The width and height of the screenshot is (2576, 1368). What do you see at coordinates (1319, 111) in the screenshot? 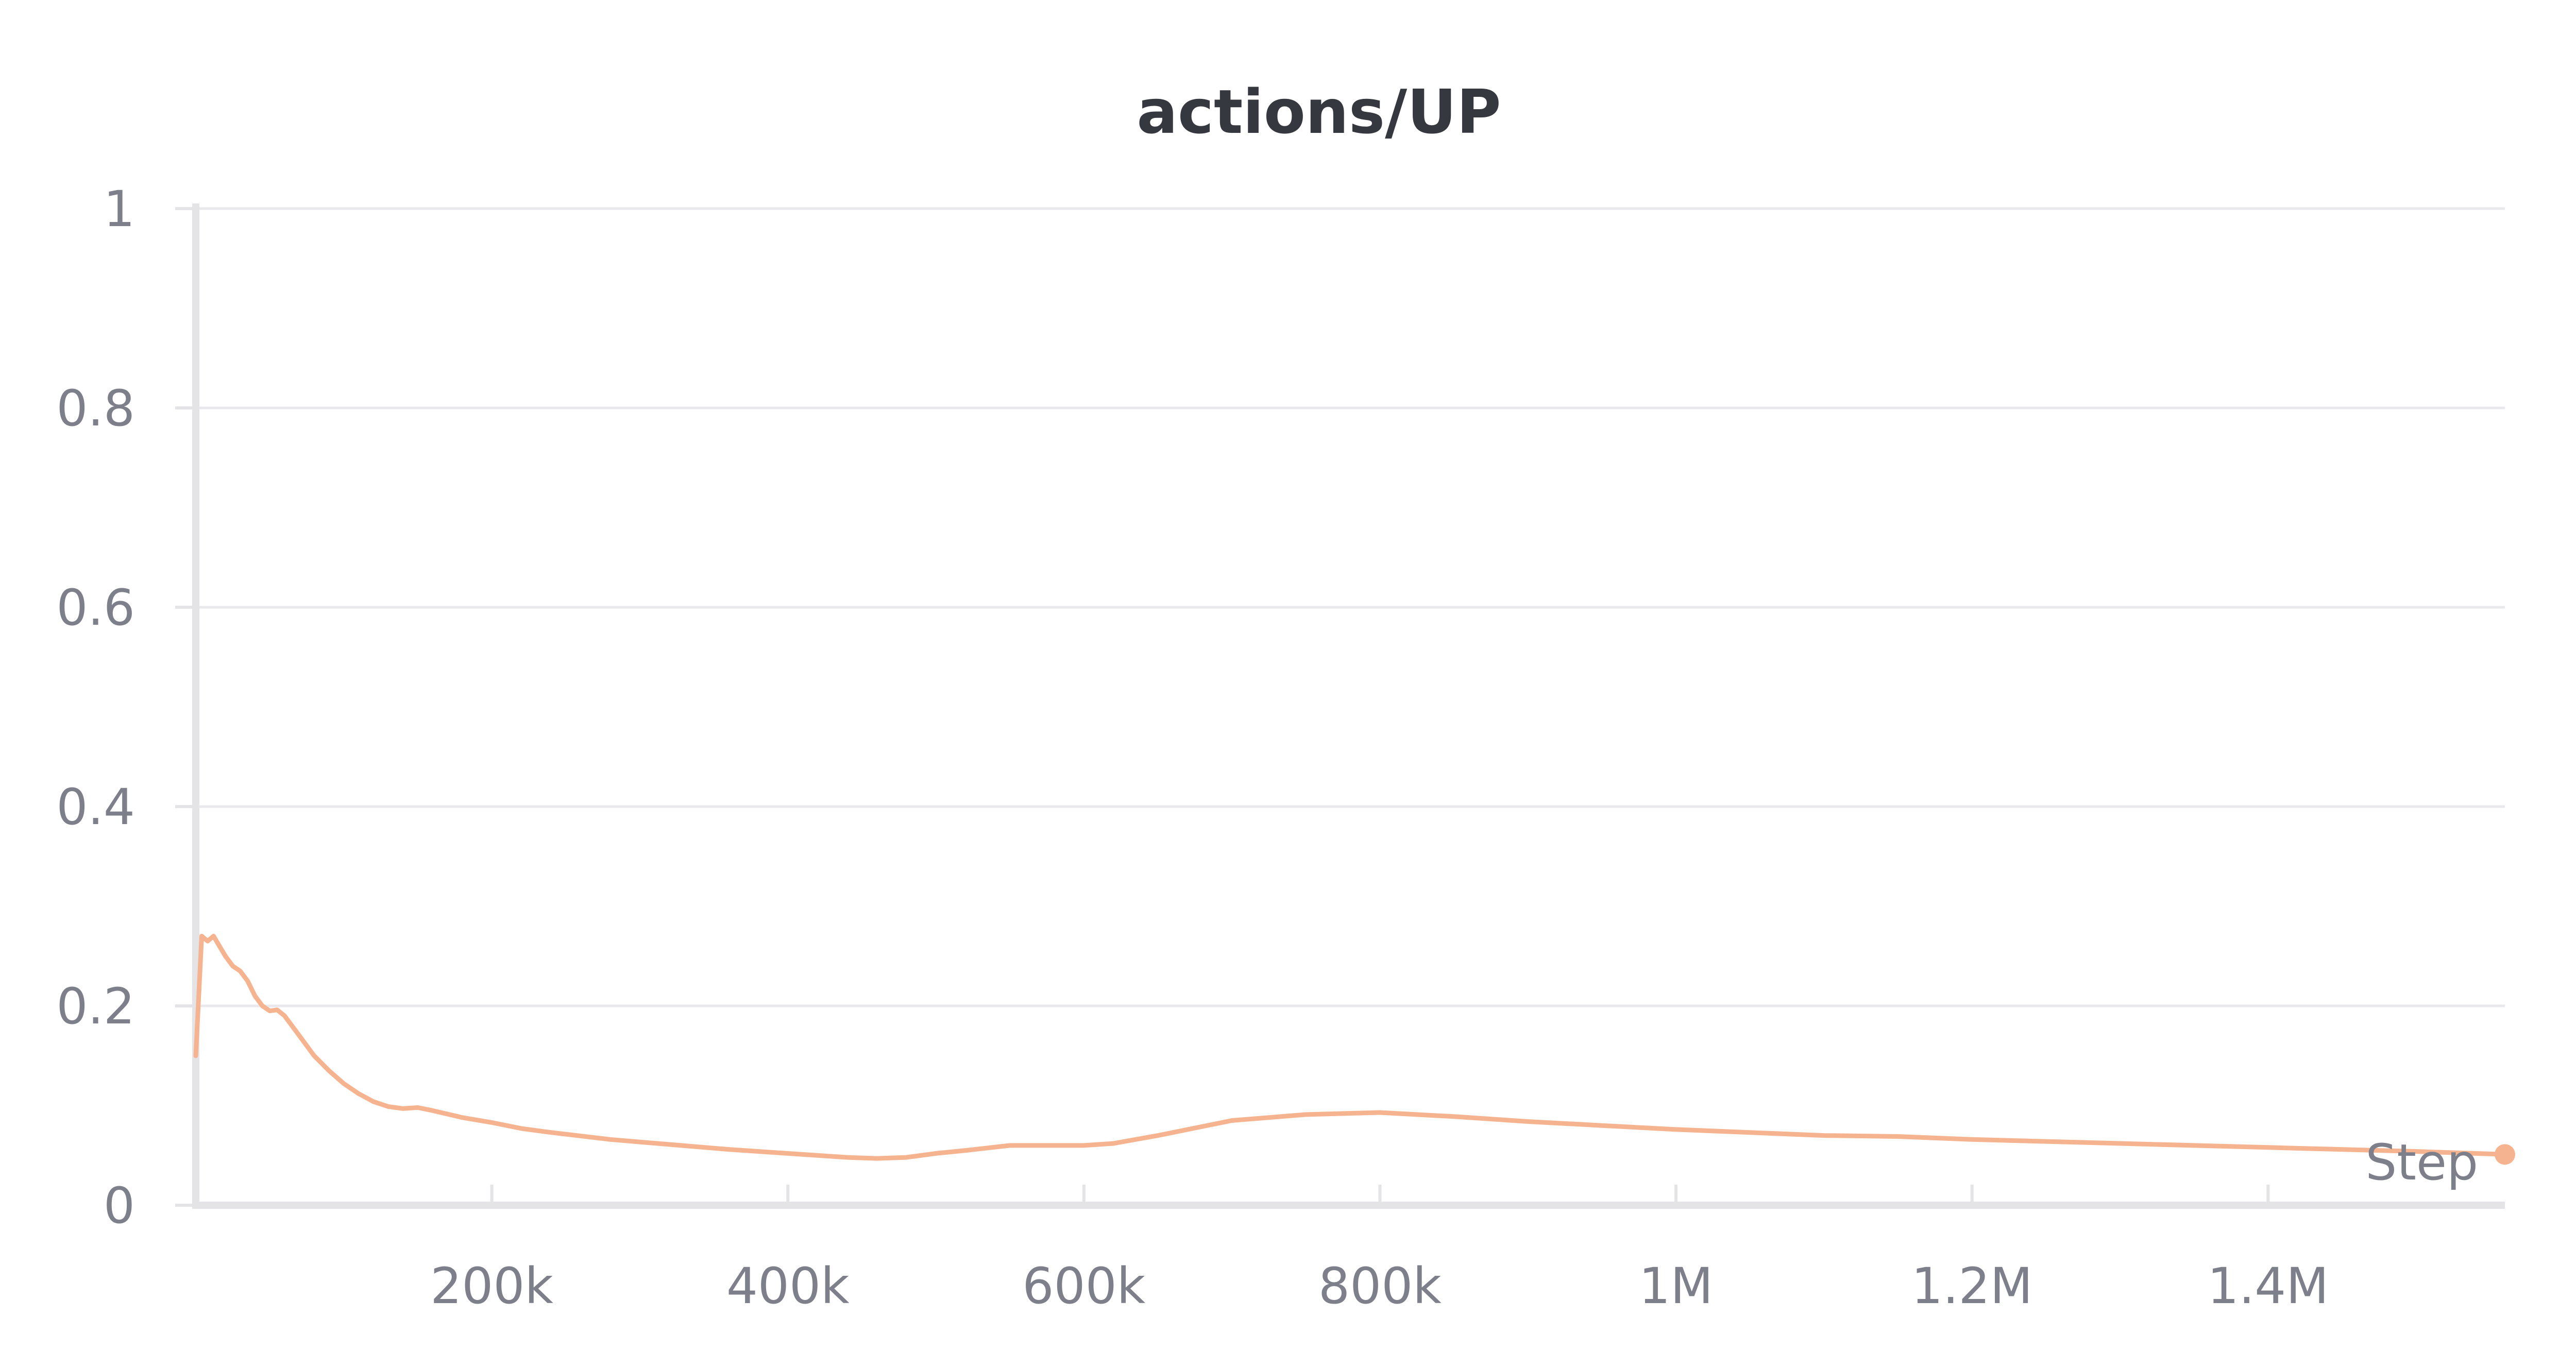
I see `chart-title: actions/UP` at bounding box center [1319, 111].